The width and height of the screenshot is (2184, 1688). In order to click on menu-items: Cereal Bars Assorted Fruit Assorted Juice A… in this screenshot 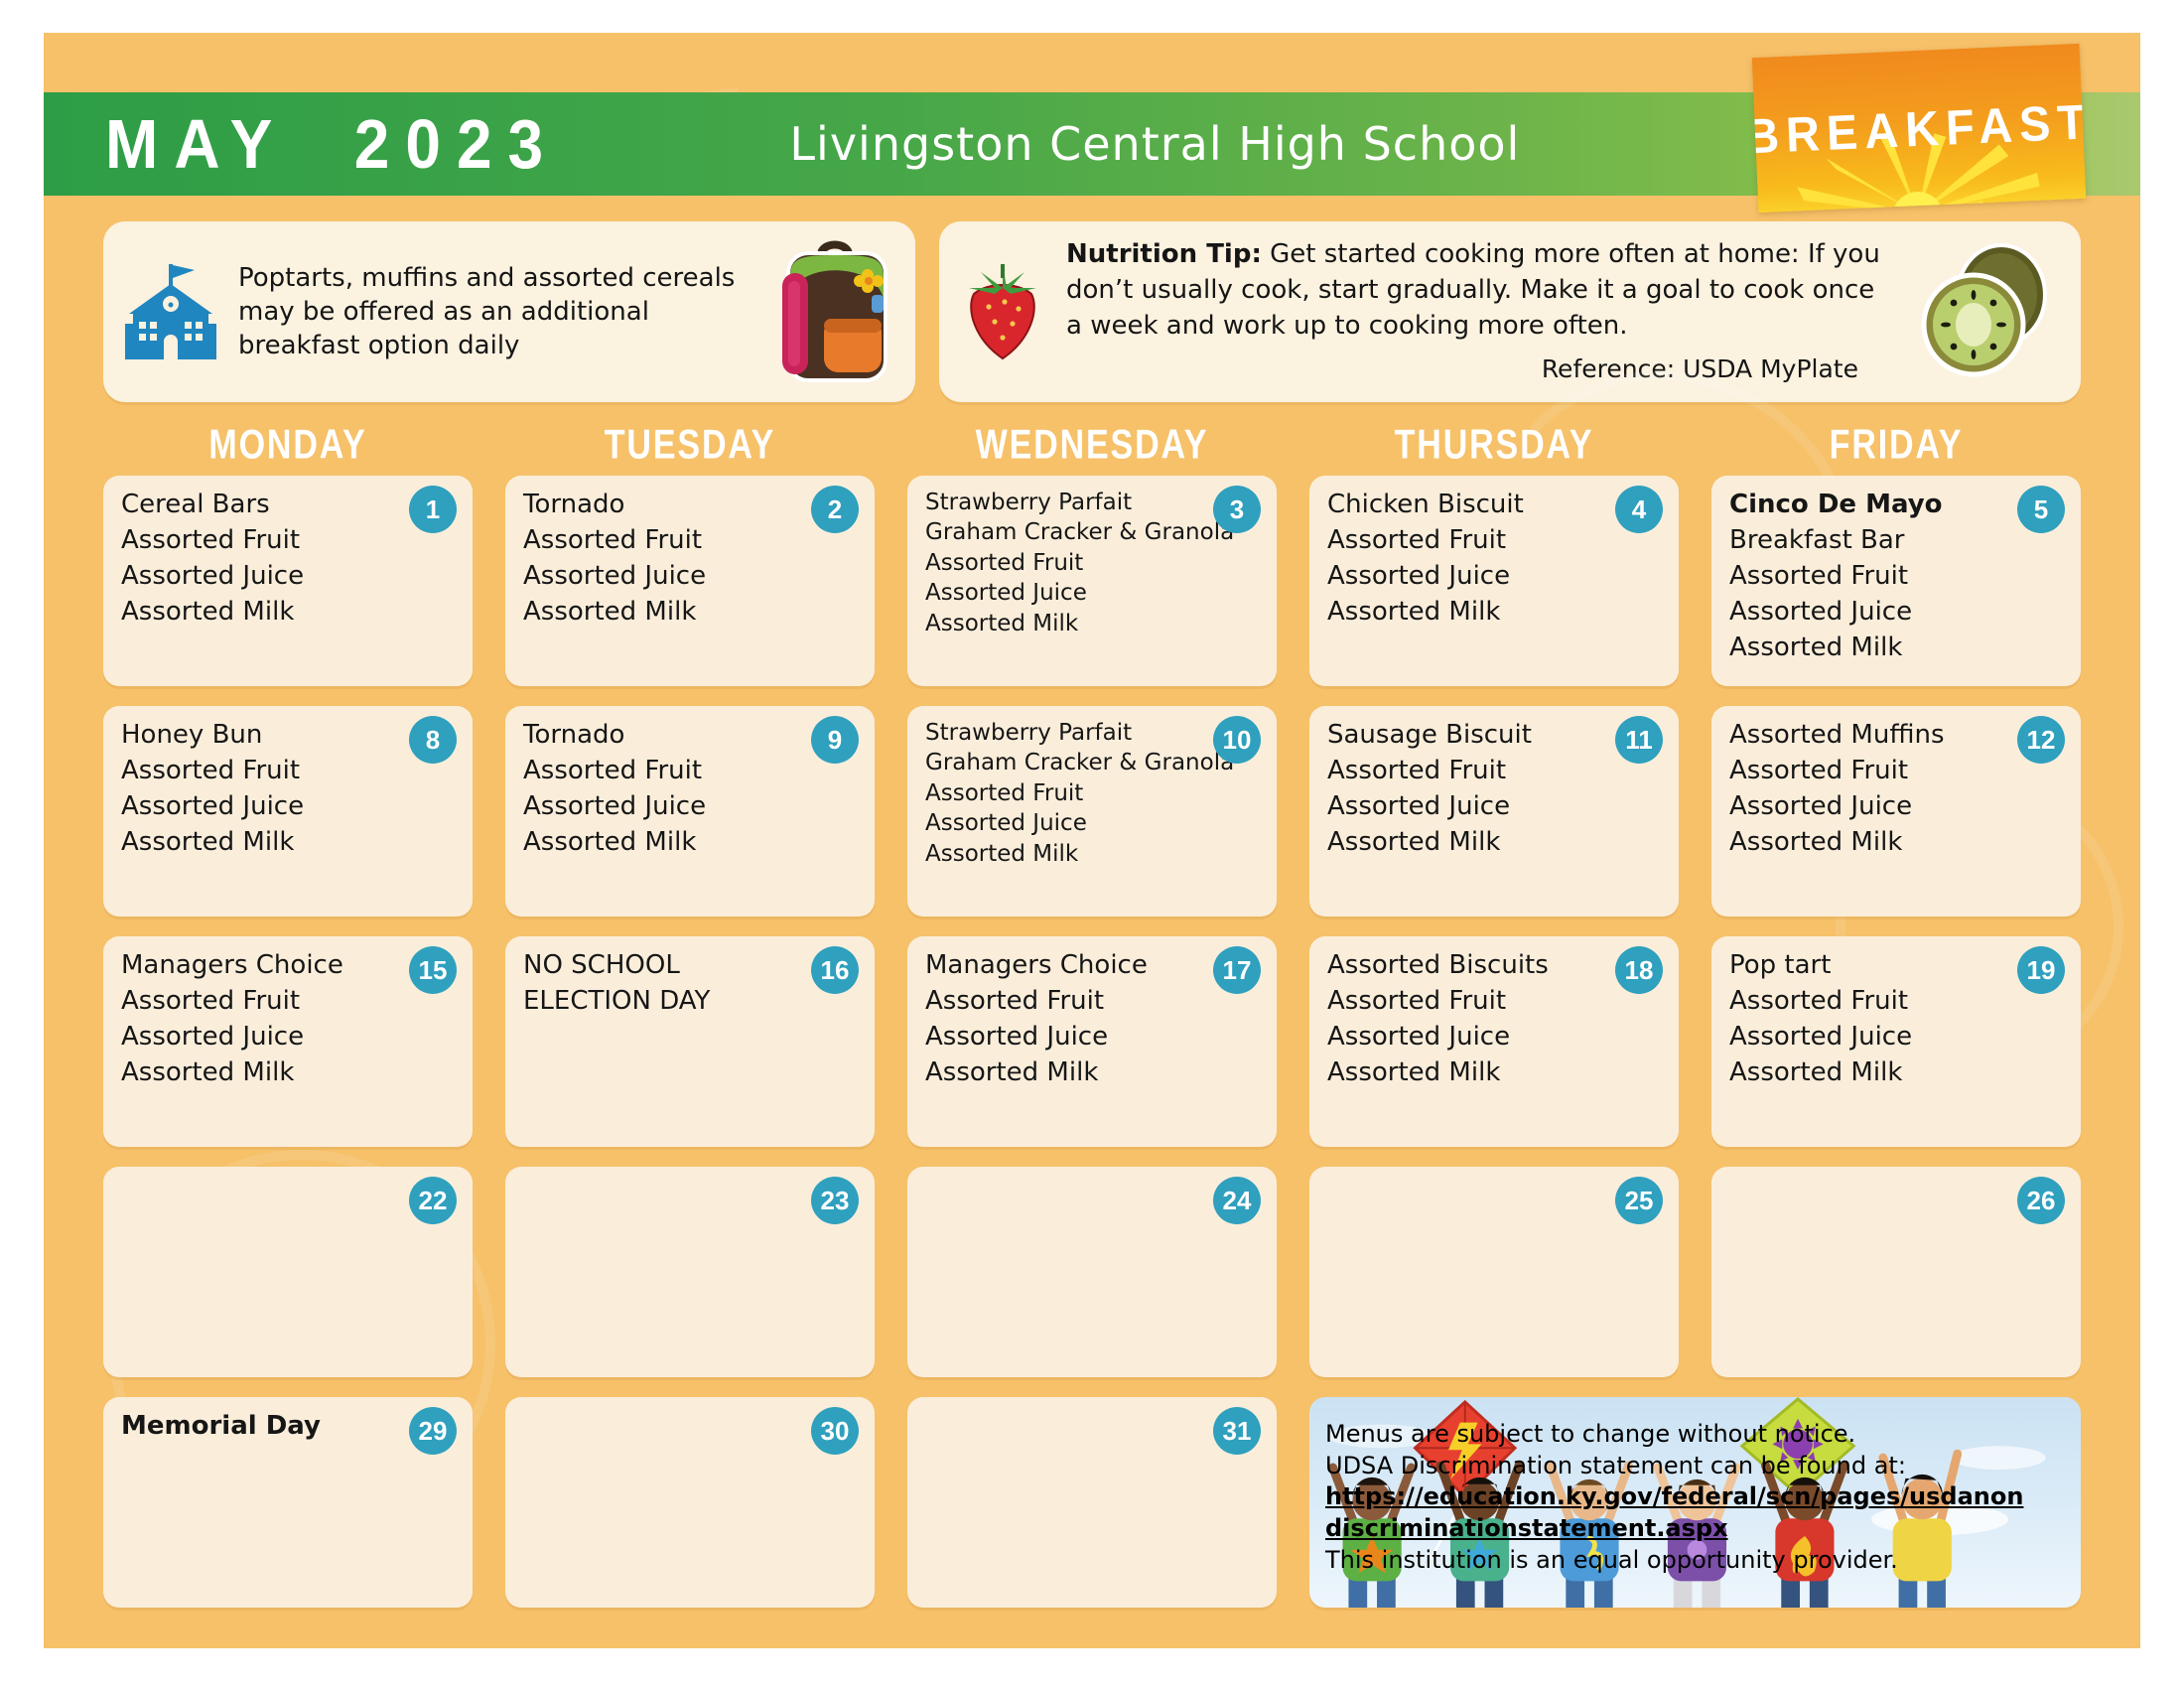, I will do `click(289, 559)`.